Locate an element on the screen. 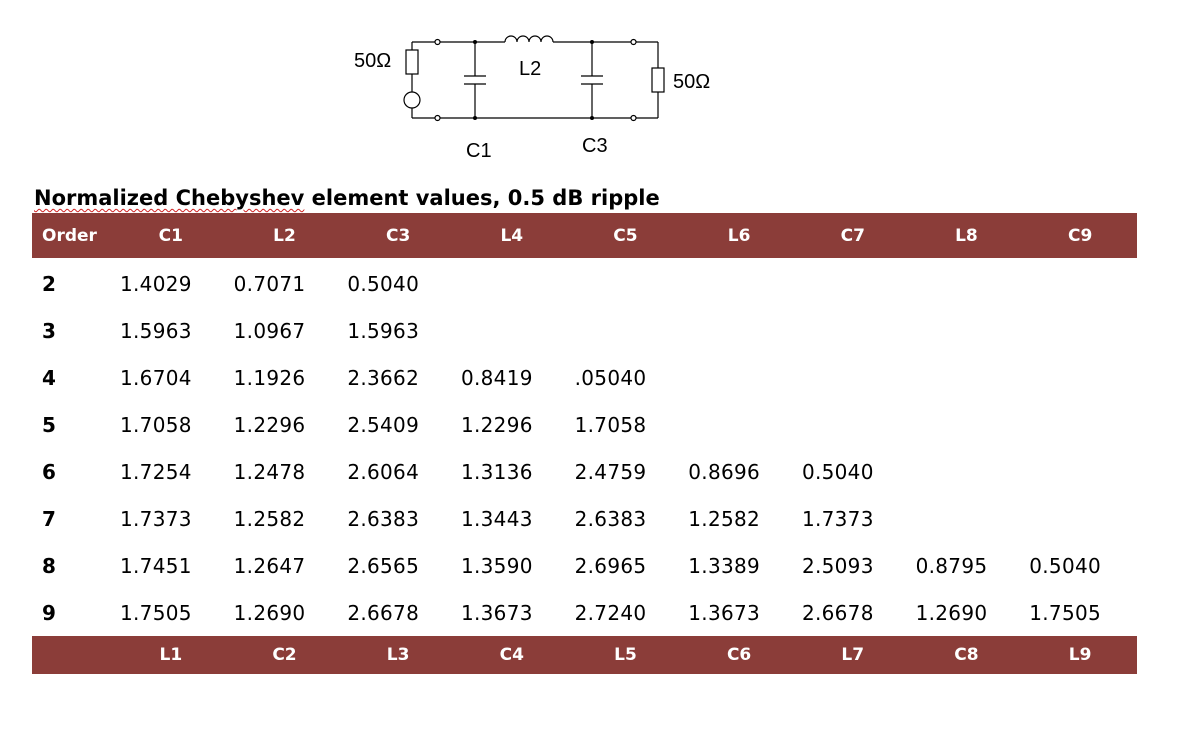 This screenshot has width=1182, height=744. value-cell: 1.1926 is located at coordinates (269, 377).